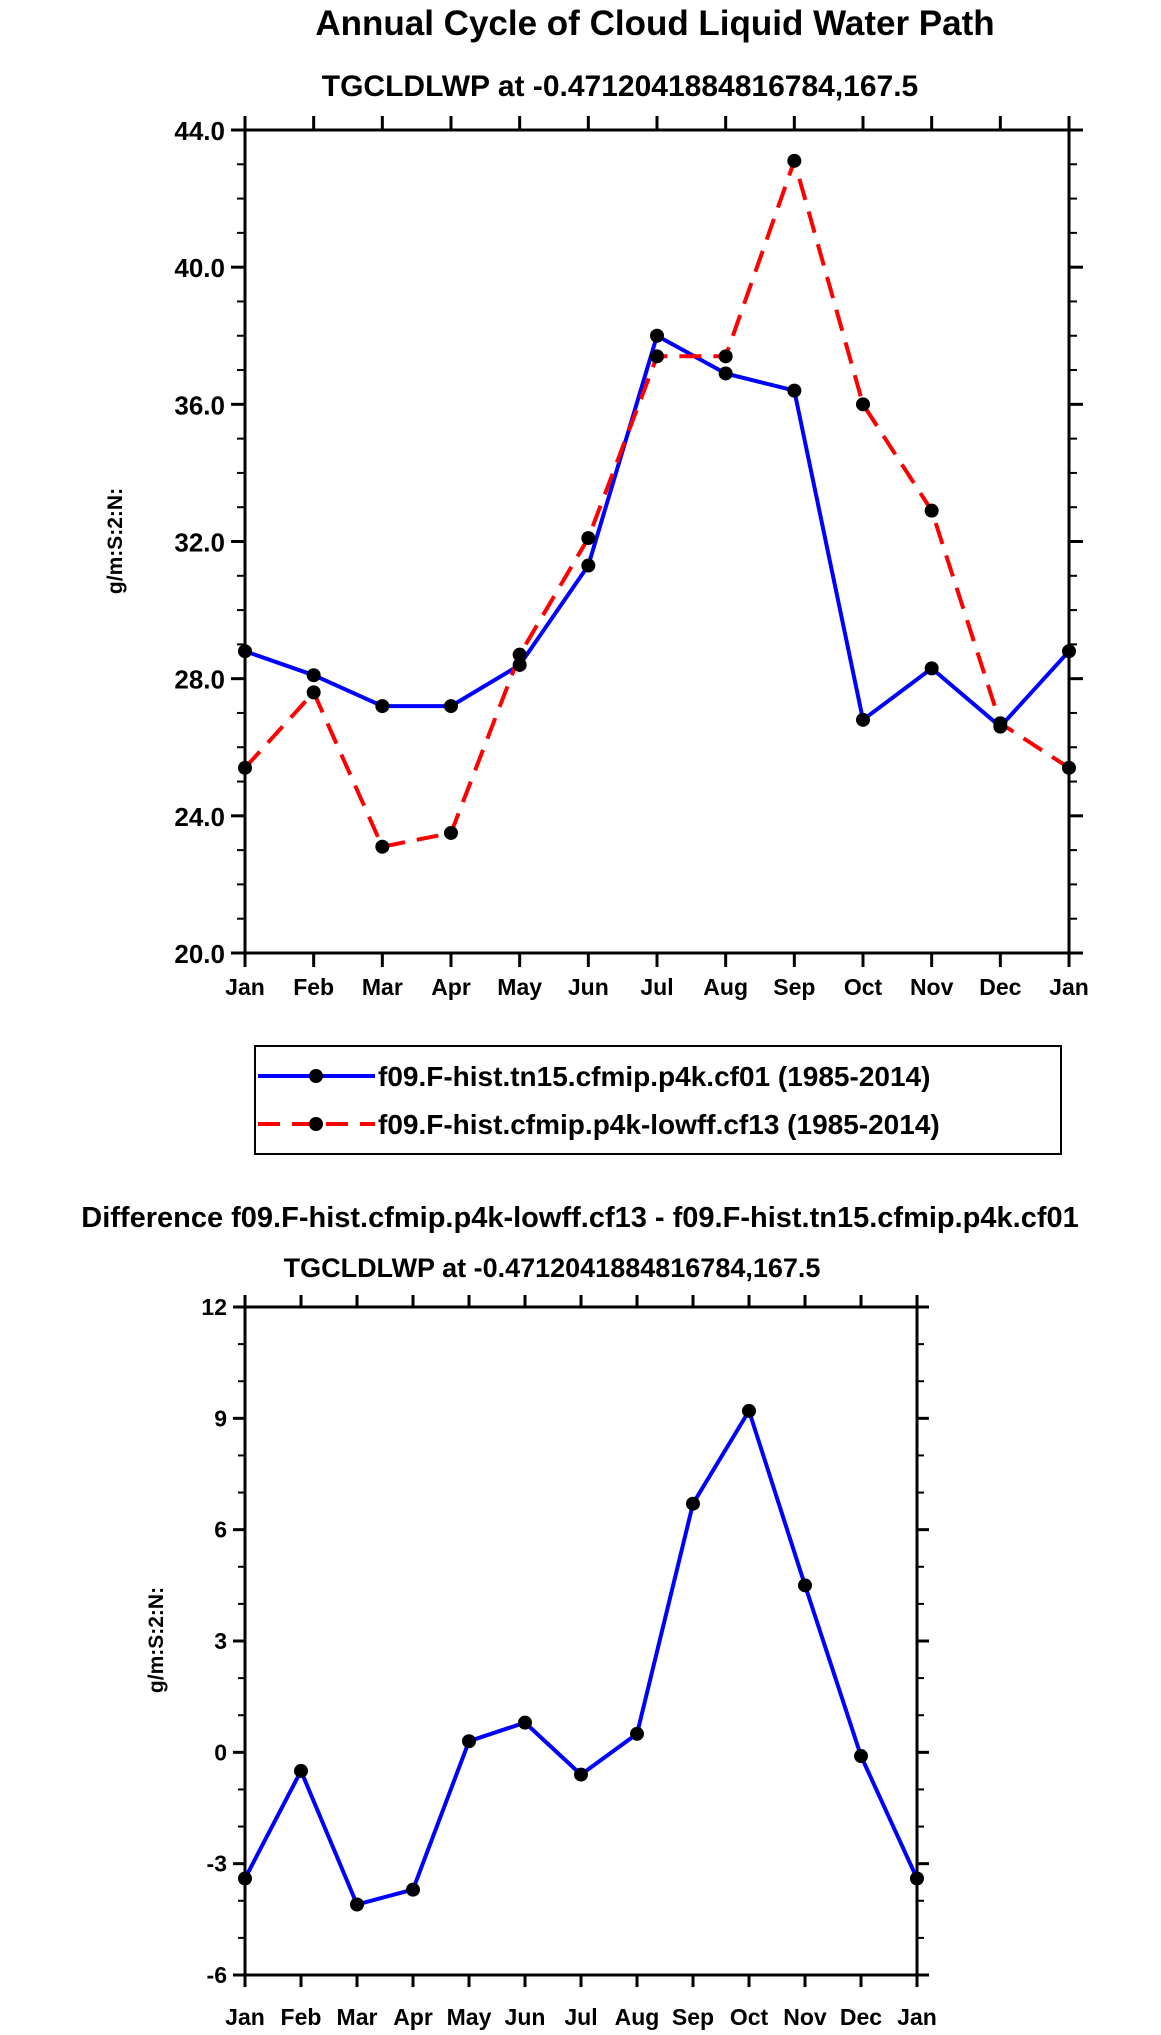 Image resolution: width=1161 pixels, height=2035 pixels. Describe the element at coordinates (637, 2017) in the screenshot. I see `chart2-xtick-label: Aug` at that location.